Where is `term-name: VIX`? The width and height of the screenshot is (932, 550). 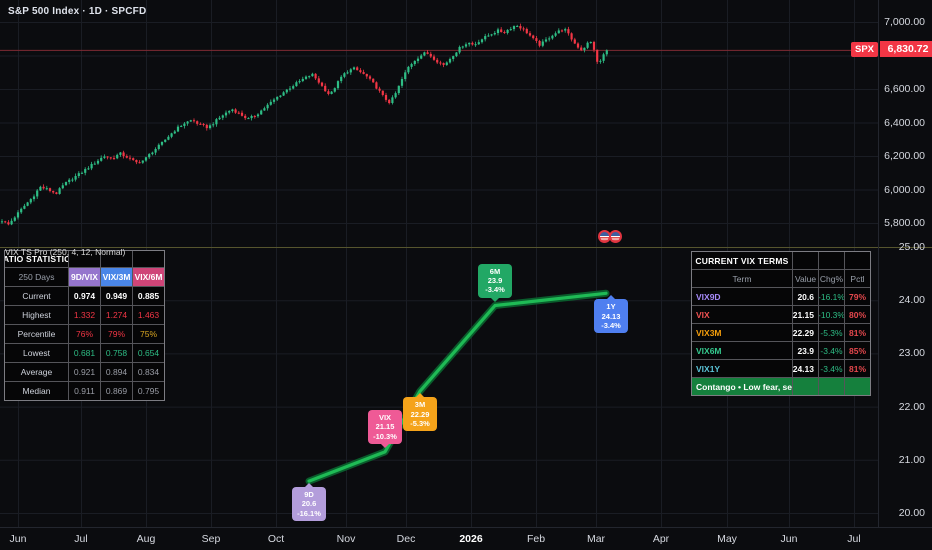 term-name: VIX is located at coordinates (385, 417).